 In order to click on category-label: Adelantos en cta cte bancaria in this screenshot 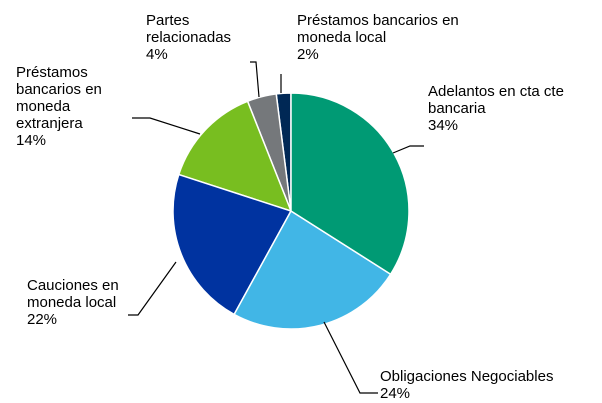, I will do `click(496, 100)`.